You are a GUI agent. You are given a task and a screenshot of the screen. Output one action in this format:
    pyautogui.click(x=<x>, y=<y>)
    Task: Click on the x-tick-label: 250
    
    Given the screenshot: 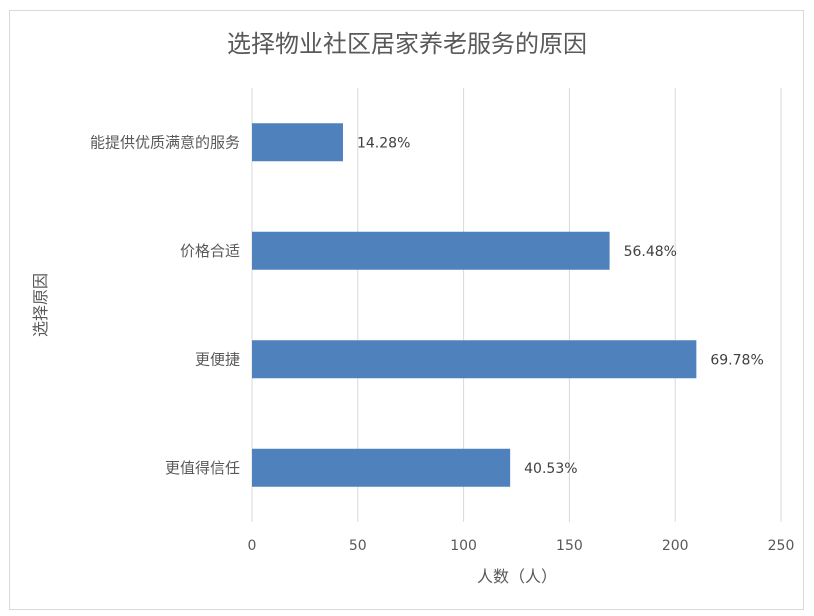 What is the action you would take?
    pyautogui.click(x=781, y=546)
    